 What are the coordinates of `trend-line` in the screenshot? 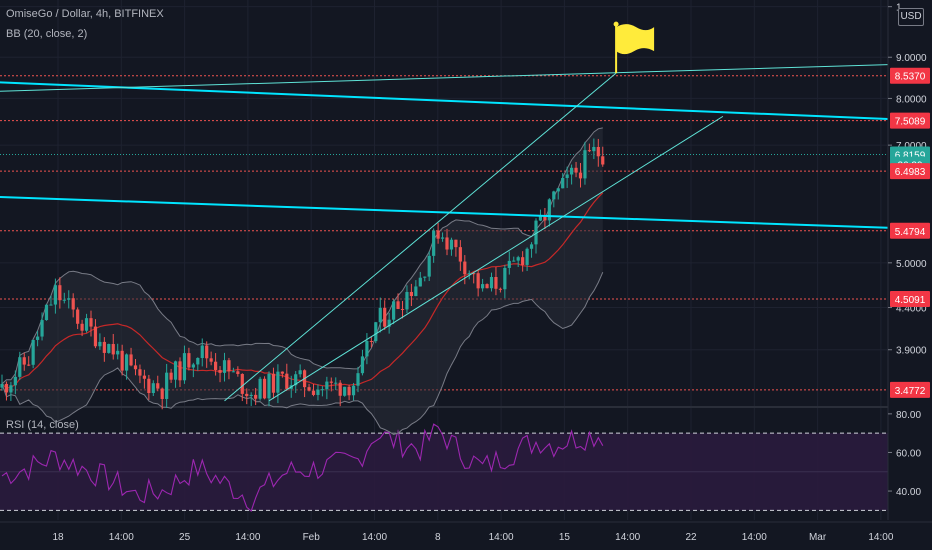 It's located at (444, 212).